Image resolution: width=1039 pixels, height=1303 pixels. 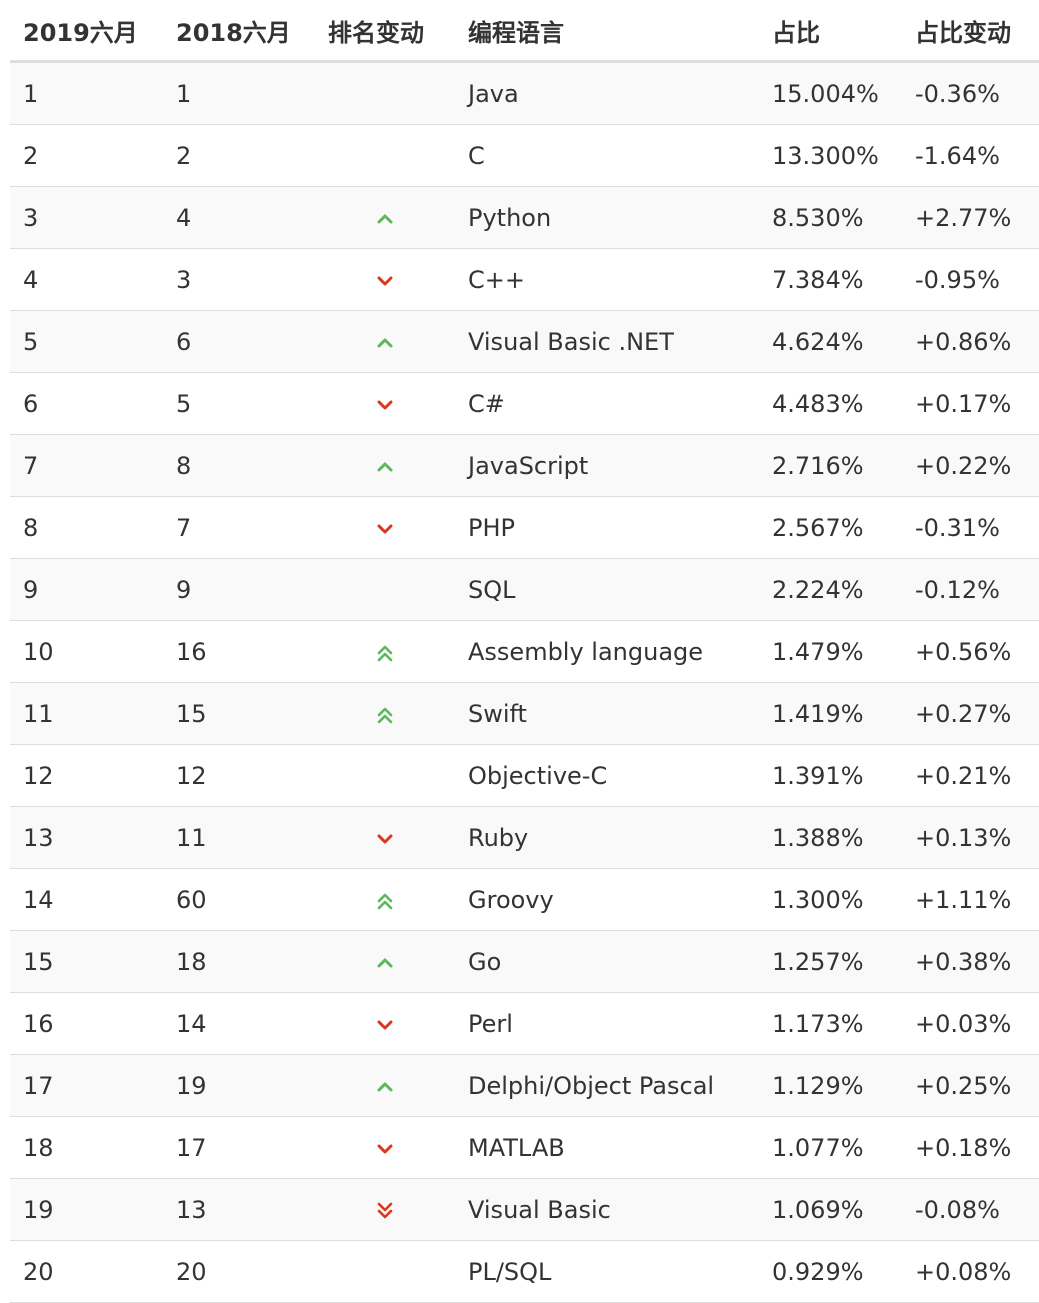 I want to click on cell-rank-2019: 15, so click(x=86, y=961).